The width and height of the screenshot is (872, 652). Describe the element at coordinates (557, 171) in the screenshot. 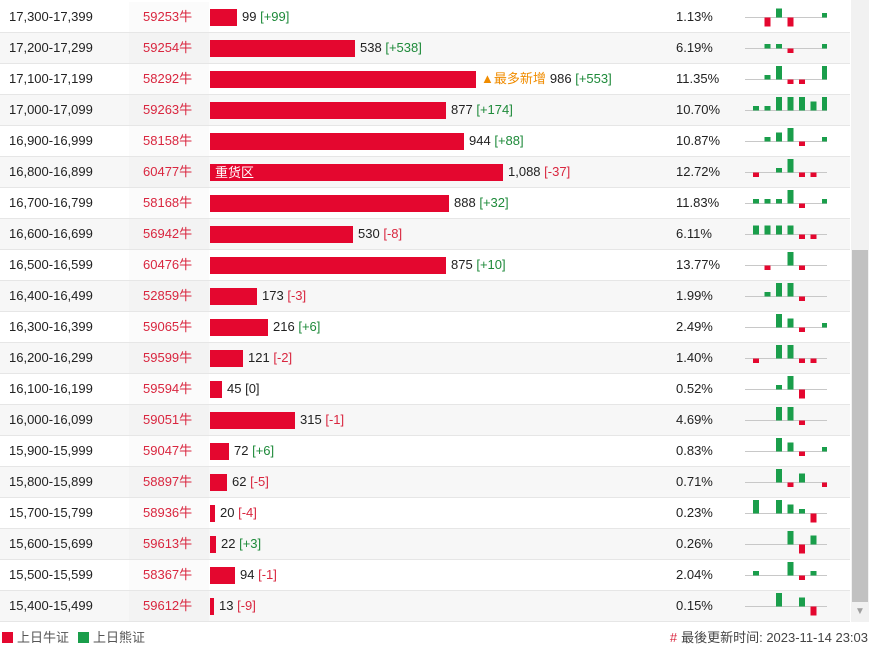

I see `volume-change: [-37]` at that location.